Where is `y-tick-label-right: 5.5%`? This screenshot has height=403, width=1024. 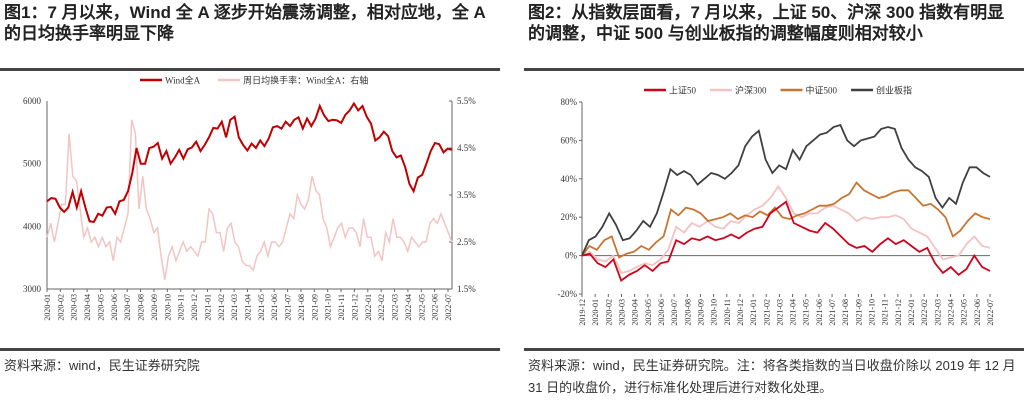
y-tick-label-right: 5.5% is located at coordinates (466, 101).